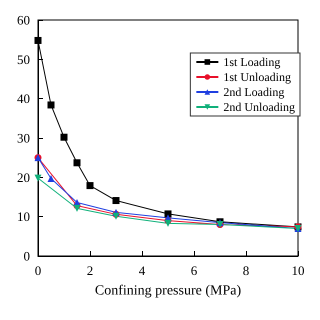  What do you see at coordinates (23, 59) in the screenshot?
I see `y-tick-label: 50` at bounding box center [23, 59].